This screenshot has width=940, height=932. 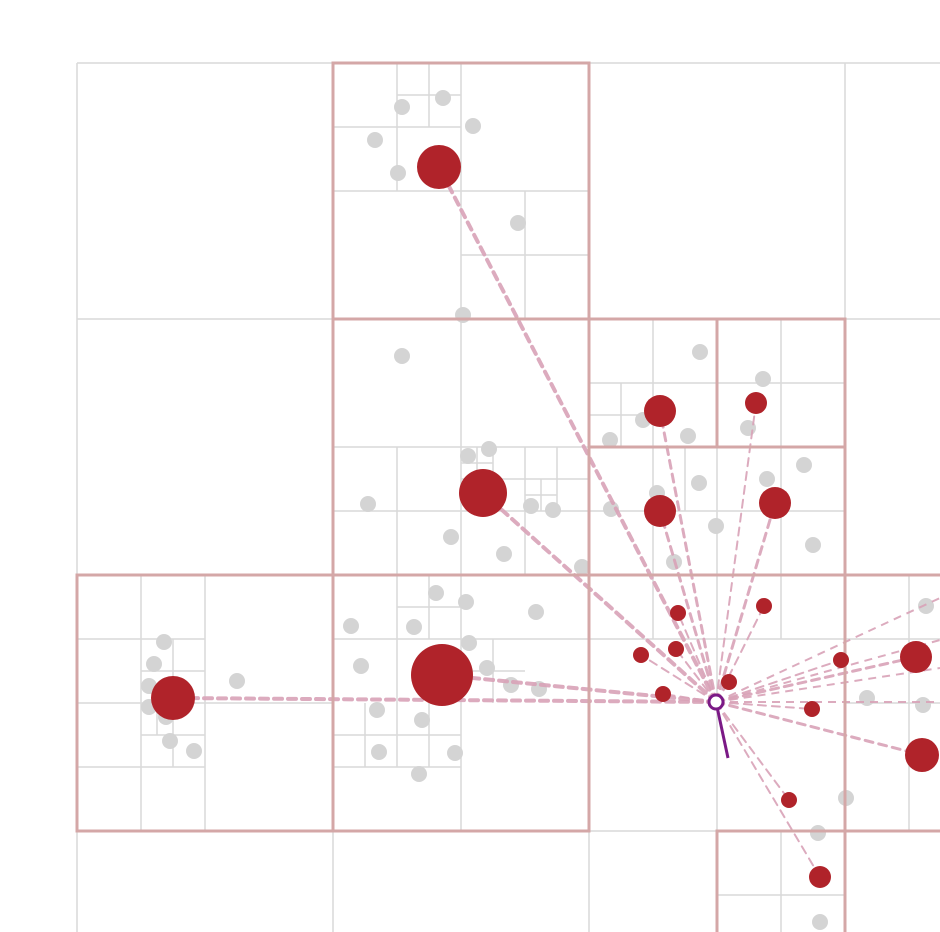 What do you see at coordinates (722, 730) in the screenshot?
I see `velocity-vector` at bounding box center [722, 730].